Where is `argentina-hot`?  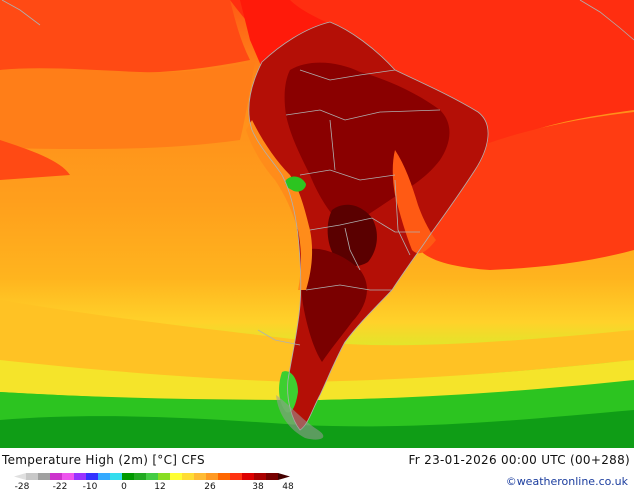 argentina-hot is located at coordinates (334, 305).